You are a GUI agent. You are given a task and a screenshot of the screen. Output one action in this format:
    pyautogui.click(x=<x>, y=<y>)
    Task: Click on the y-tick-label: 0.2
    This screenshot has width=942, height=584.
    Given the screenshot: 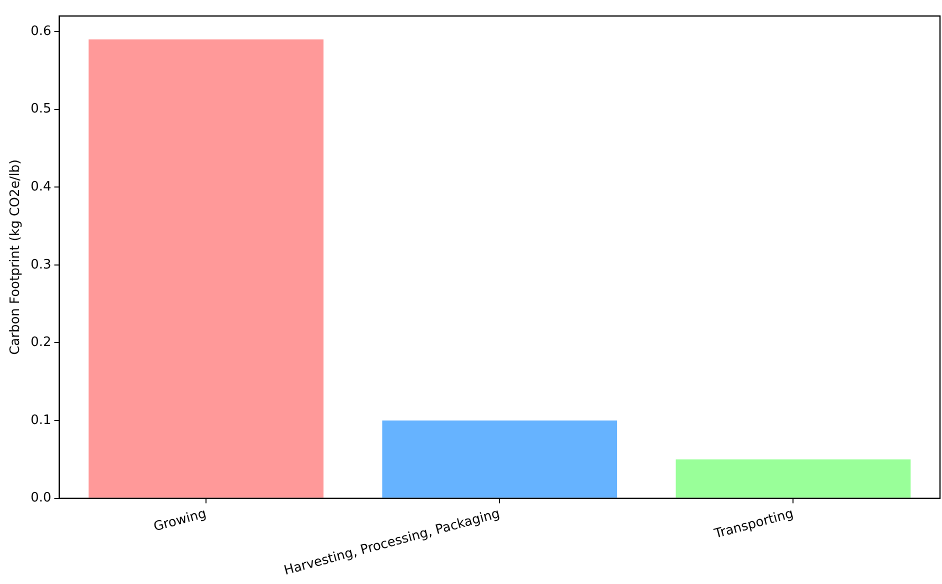 What is the action you would take?
    pyautogui.click(x=41, y=342)
    